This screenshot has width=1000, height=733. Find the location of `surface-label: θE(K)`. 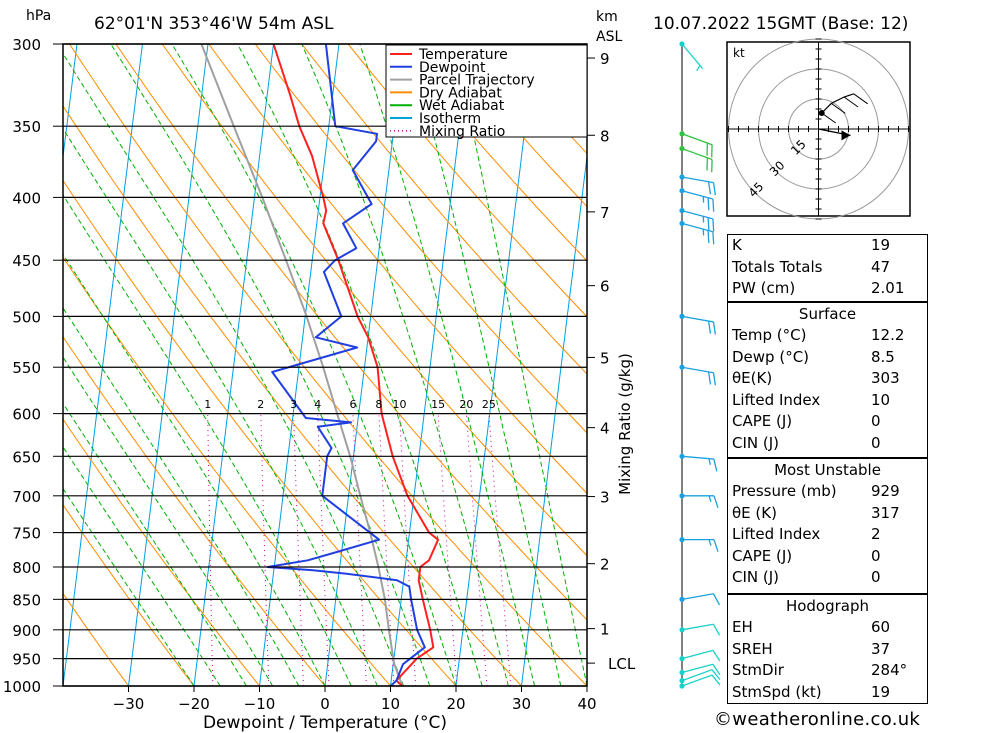

surface-label: θE(K) is located at coordinates (752, 378).